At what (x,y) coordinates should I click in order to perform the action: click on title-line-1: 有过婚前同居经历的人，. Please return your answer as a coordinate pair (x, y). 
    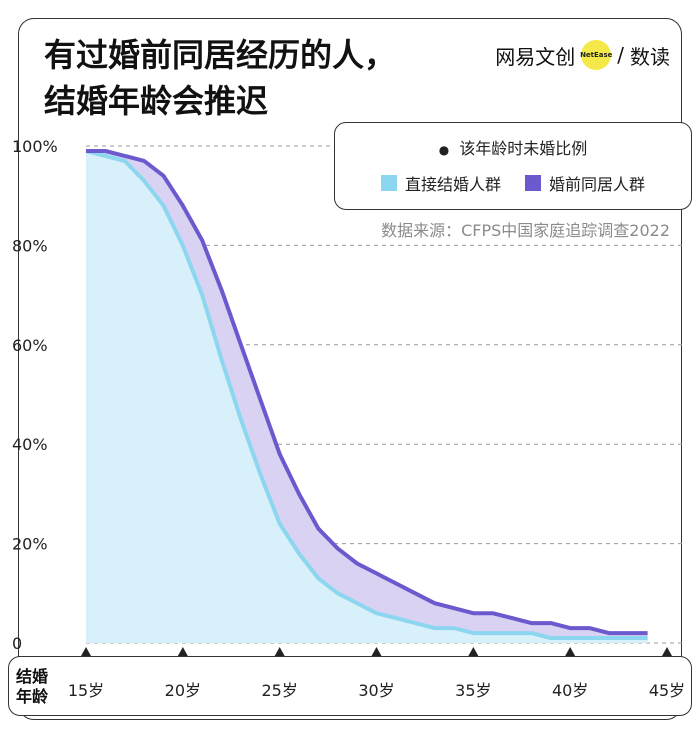
    Looking at the image, I should click on (220, 55).